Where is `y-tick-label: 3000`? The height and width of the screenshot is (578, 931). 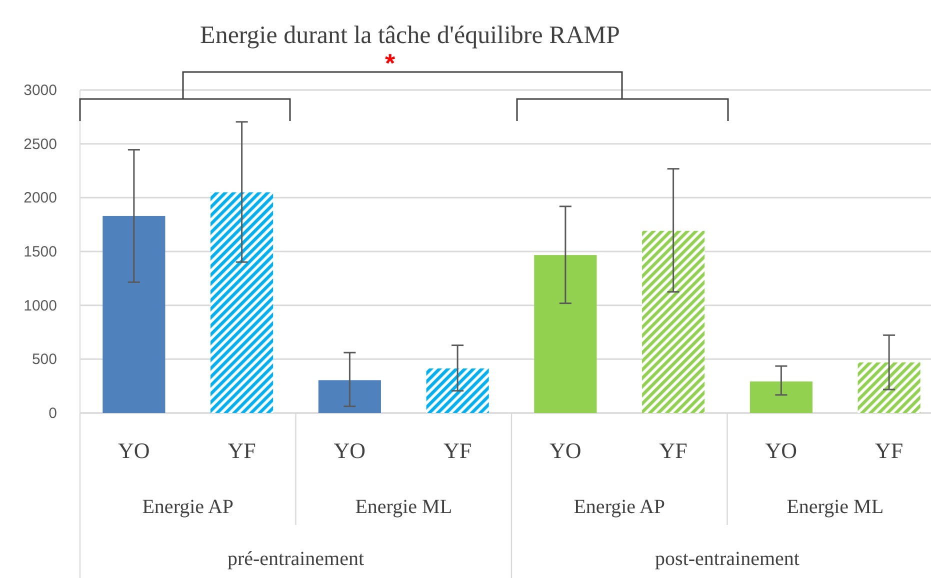 y-tick-label: 3000 is located at coordinates (40, 90).